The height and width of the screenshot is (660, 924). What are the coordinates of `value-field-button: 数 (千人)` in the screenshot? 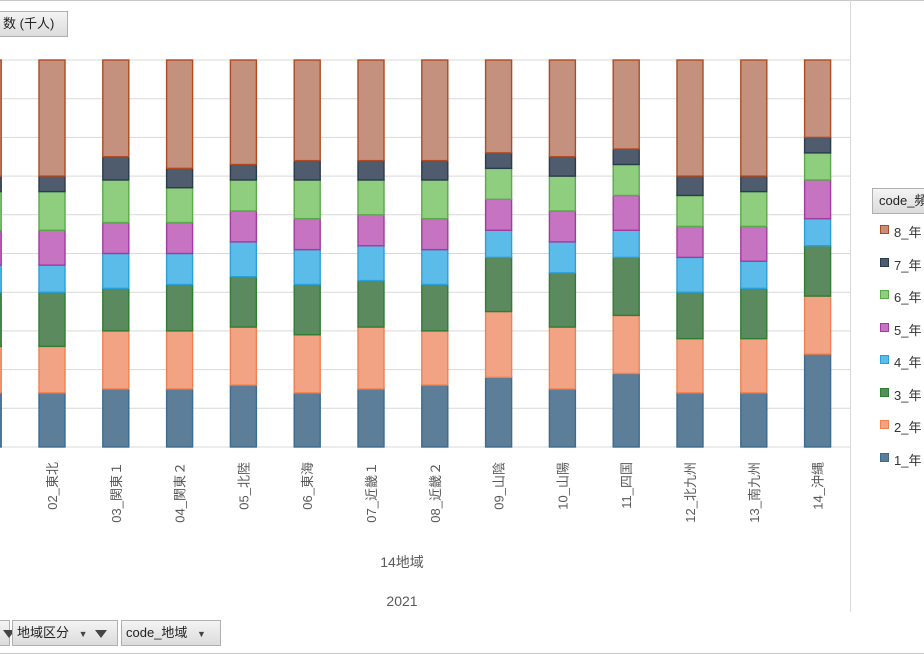 It's located at (34, 24).